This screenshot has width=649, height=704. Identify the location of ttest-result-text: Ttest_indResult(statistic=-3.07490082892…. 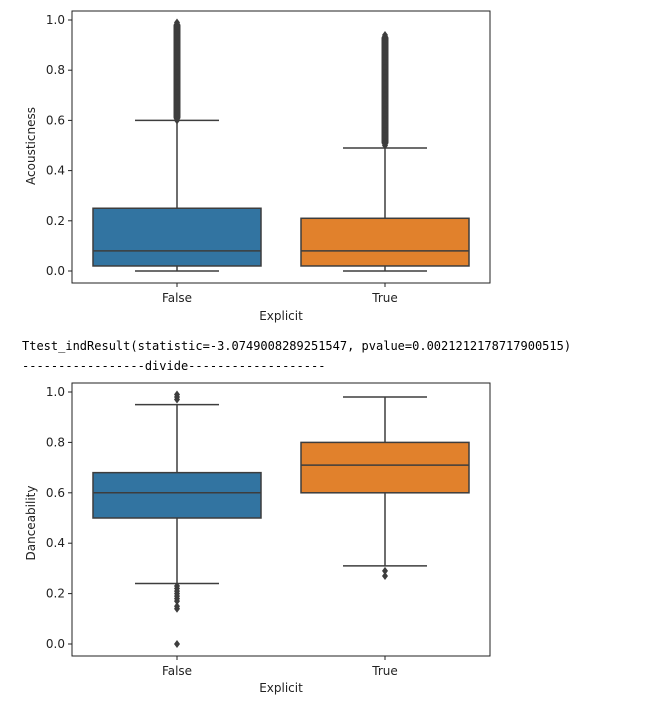
(297, 346).